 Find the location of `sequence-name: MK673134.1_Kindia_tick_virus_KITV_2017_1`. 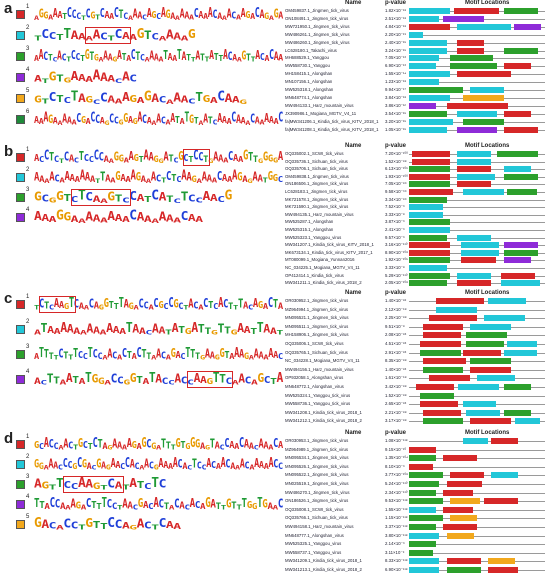

sequence-name: MK673134.1_Kindia_tick_virus_KITV_2017_1 is located at coordinates (329, 252).